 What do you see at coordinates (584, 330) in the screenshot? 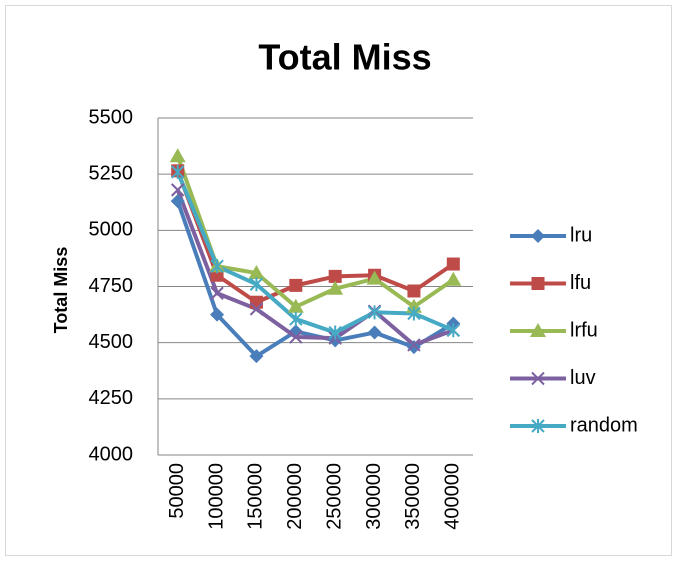
I see `legend-label: lrfu` at bounding box center [584, 330].